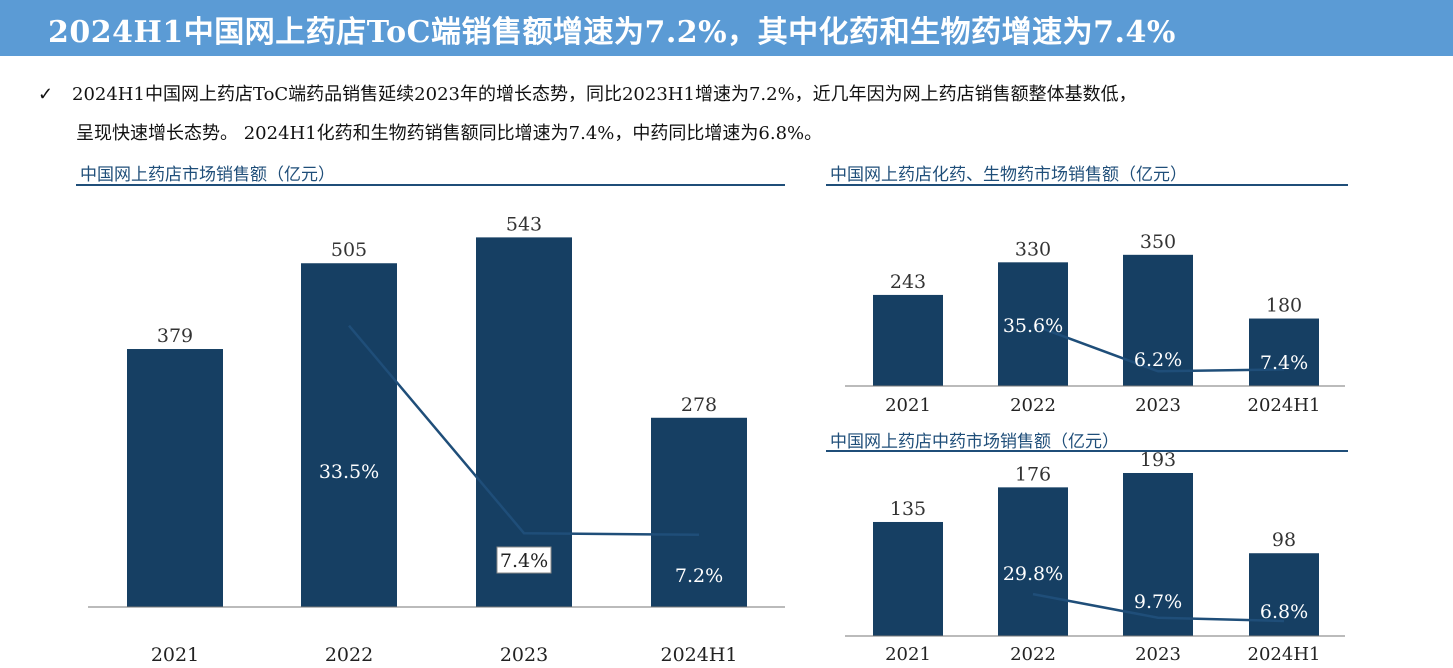  What do you see at coordinates (1158, 320) in the screenshot?
I see `chart-2-bar-2023` at bounding box center [1158, 320].